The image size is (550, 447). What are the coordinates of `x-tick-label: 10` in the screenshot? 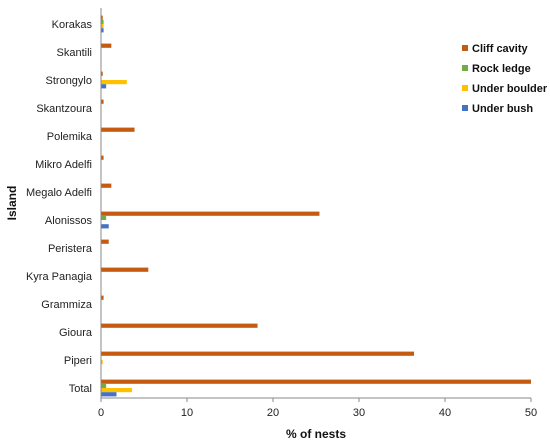 It's located at (187, 413).